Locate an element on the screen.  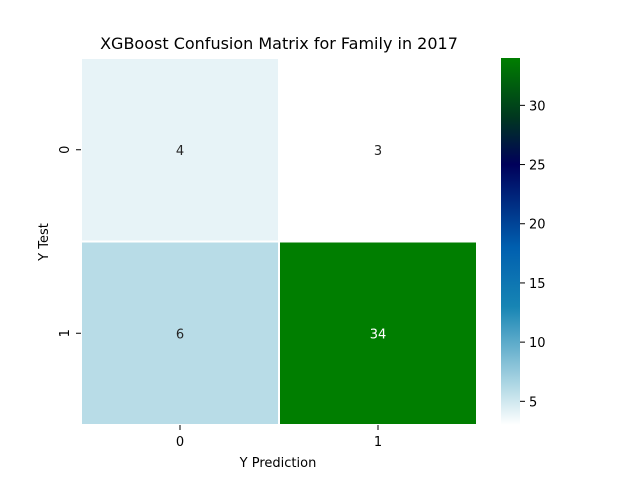
cell-value-label: 4 is located at coordinates (180, 151).